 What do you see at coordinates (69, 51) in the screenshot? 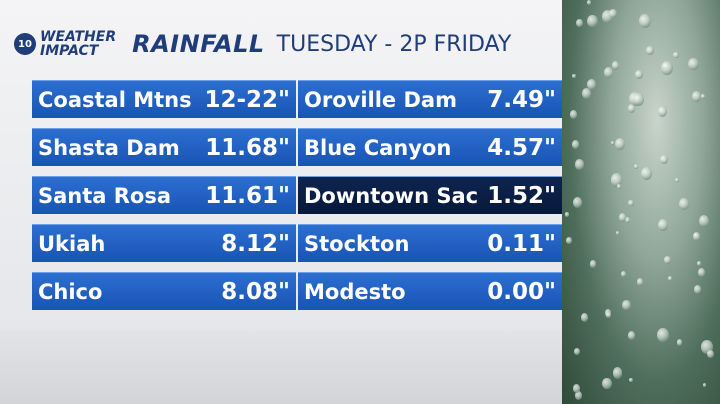
I see `brand-line: IMPACT` at bounding box center [69, 51].